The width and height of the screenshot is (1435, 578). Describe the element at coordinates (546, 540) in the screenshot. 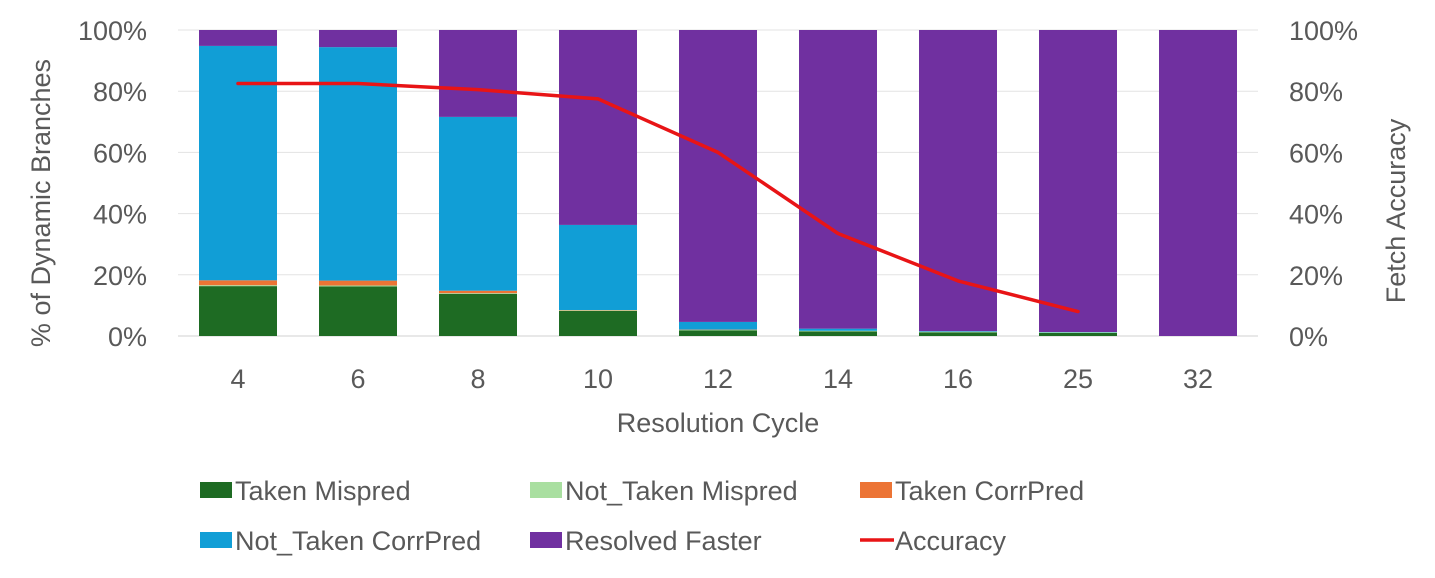

I see `legend-swatch-resolved-faster` at that location.